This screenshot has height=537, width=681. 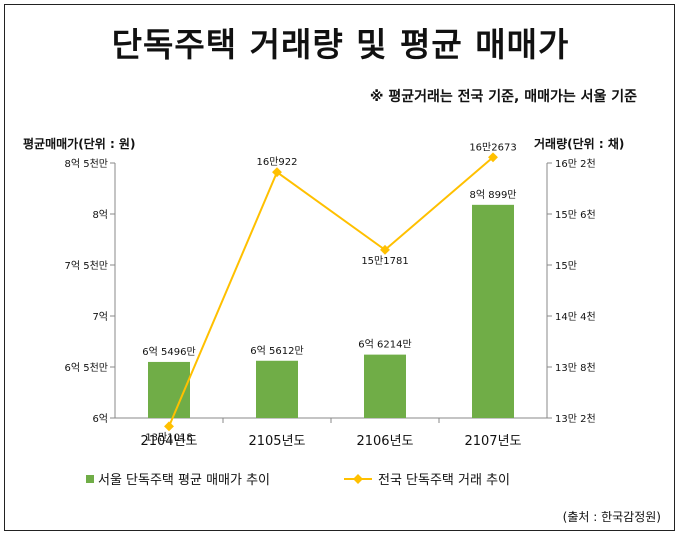 What do you see at coordinates (79, 144) in the screenshot?
I see `left-axis-title: 평균매매가(단위 : 원)` at bounding box center [79, 144].